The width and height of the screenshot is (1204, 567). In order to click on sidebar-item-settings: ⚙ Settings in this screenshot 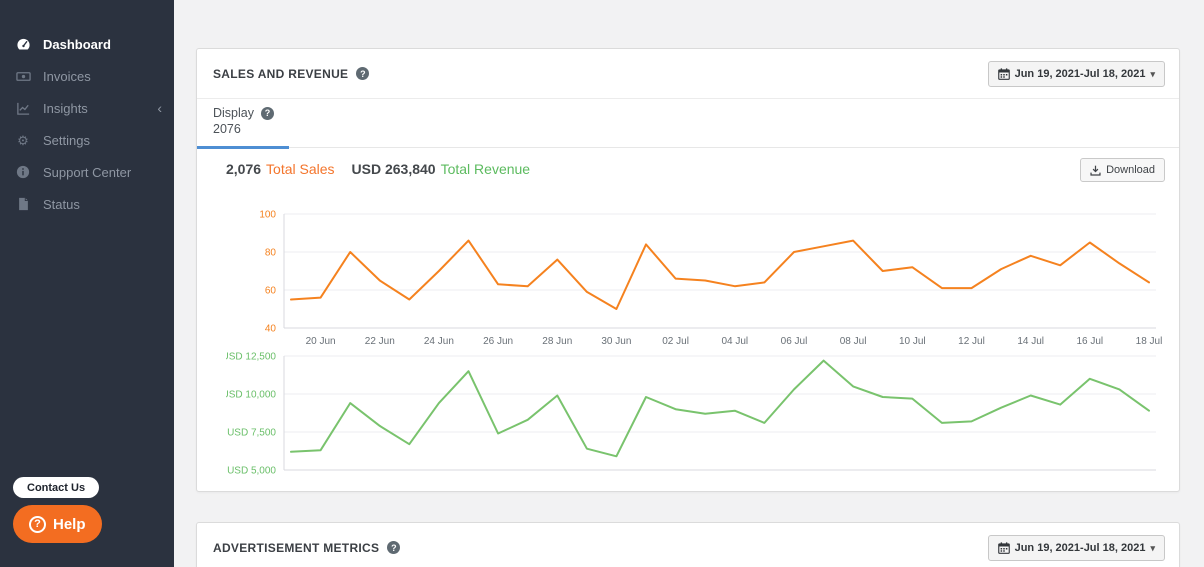, I will do `click(87, 140)`.